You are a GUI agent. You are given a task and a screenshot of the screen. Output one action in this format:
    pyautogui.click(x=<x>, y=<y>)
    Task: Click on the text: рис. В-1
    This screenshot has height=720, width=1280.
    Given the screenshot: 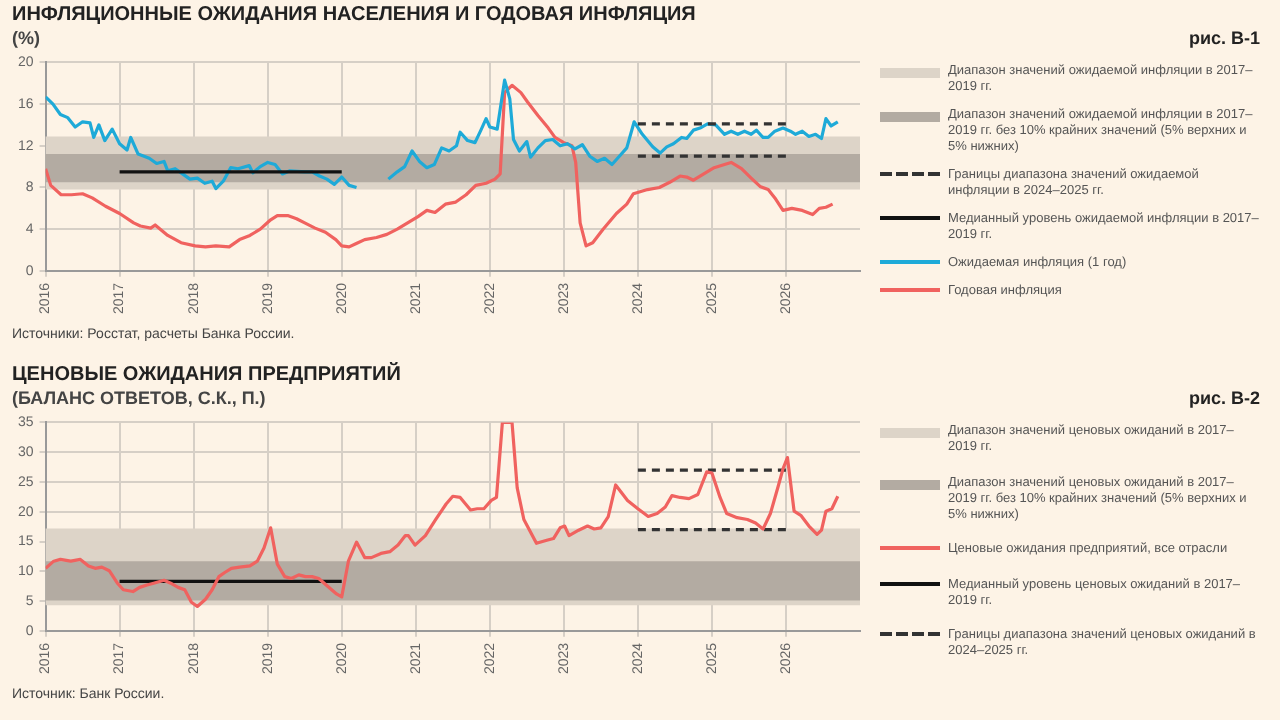 What is the action you would take?
    pyautogui.click(x=1224, y=38)
    